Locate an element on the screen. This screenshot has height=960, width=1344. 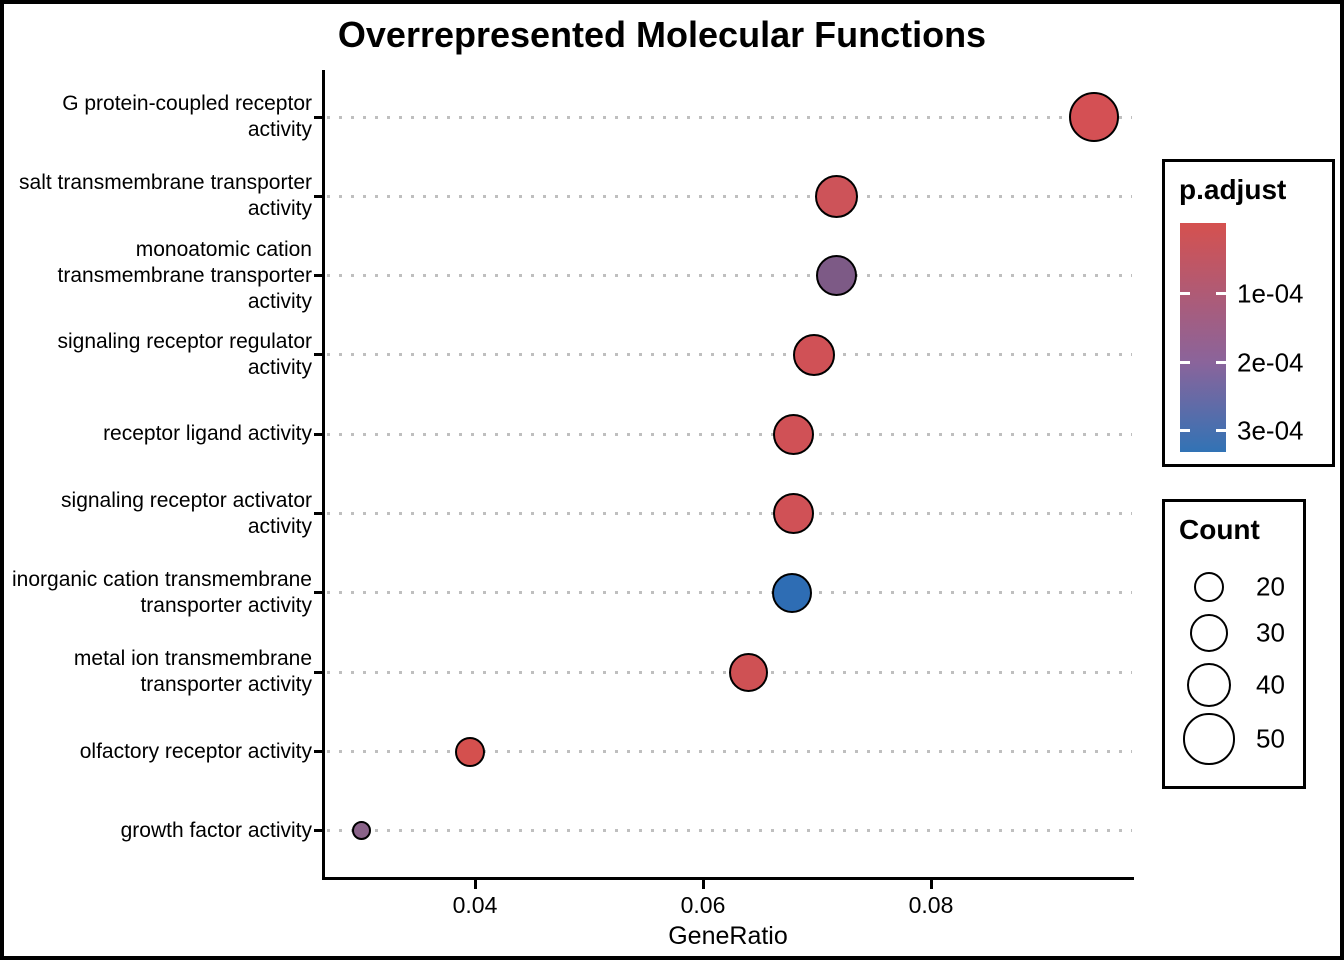
y-axis-label: salt transmembrane transporter activity is located at coordinates (165, 196).